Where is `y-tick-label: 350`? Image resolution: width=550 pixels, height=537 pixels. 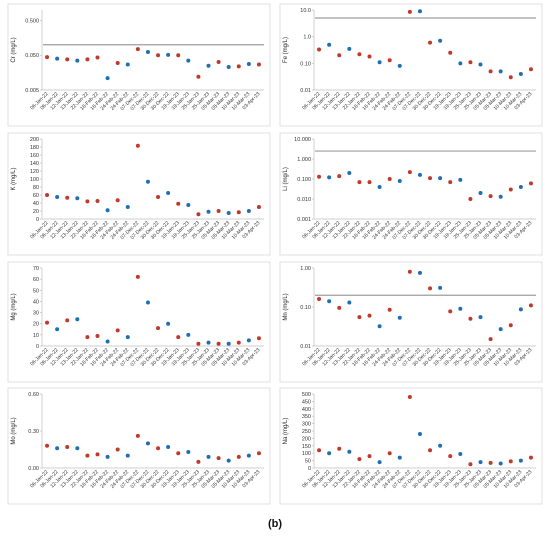
y-tick-label: 350 is located at coordinates (306, 417).